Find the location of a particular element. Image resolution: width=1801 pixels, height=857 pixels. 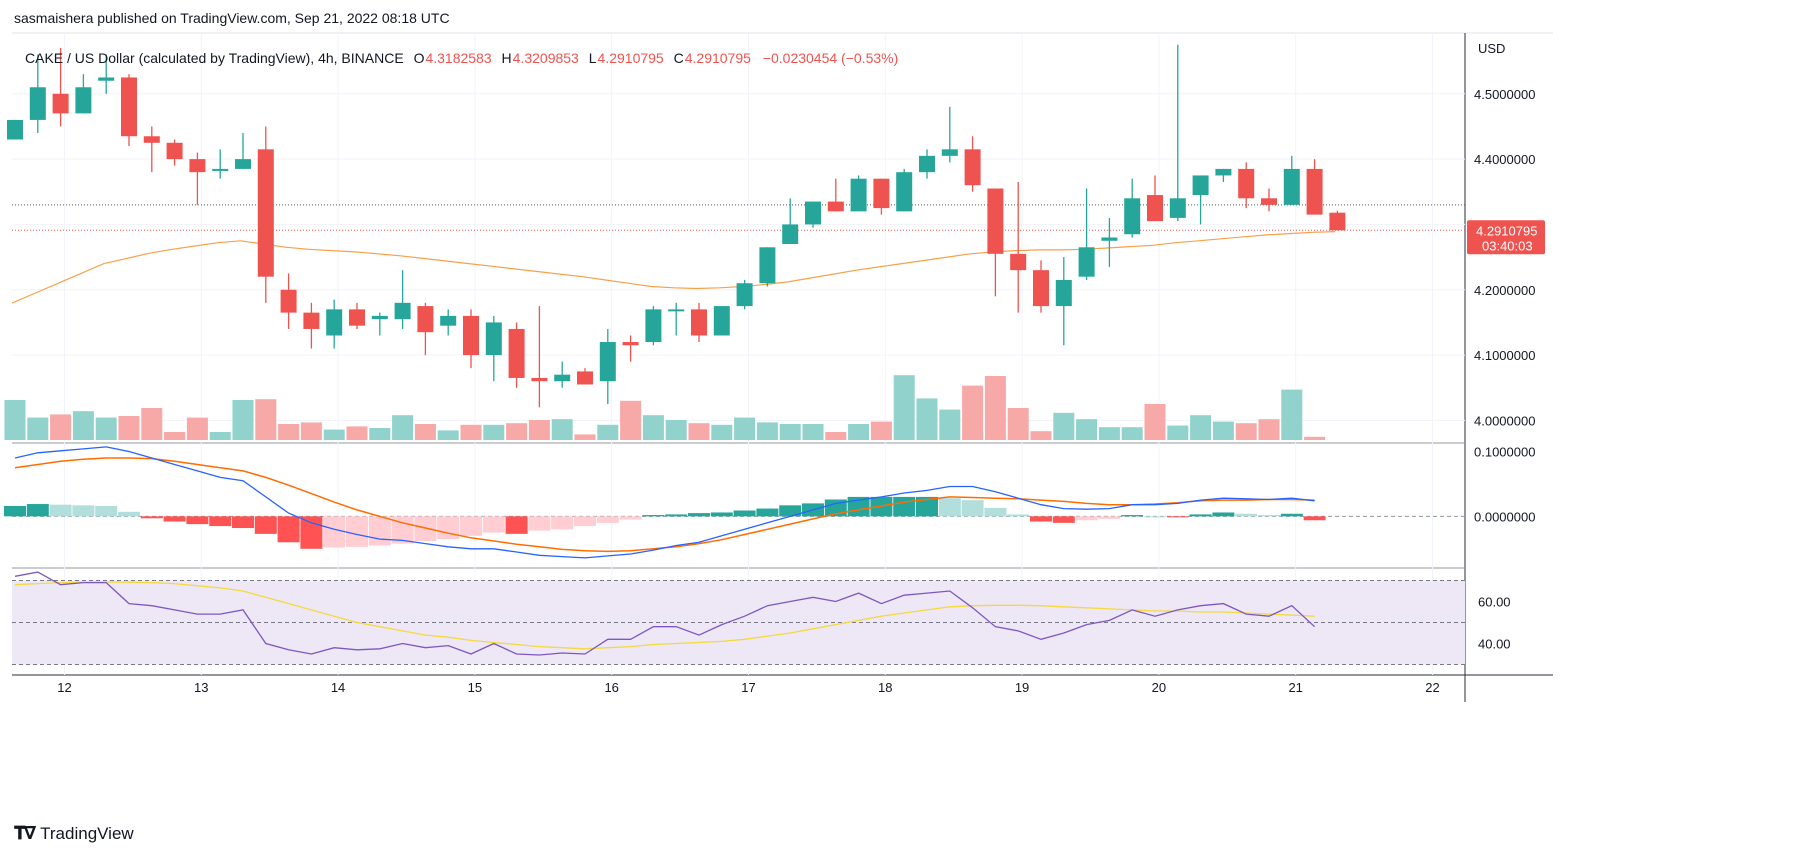

price-tick-label: 4.4000000 is located at coordinates (1504, 159).